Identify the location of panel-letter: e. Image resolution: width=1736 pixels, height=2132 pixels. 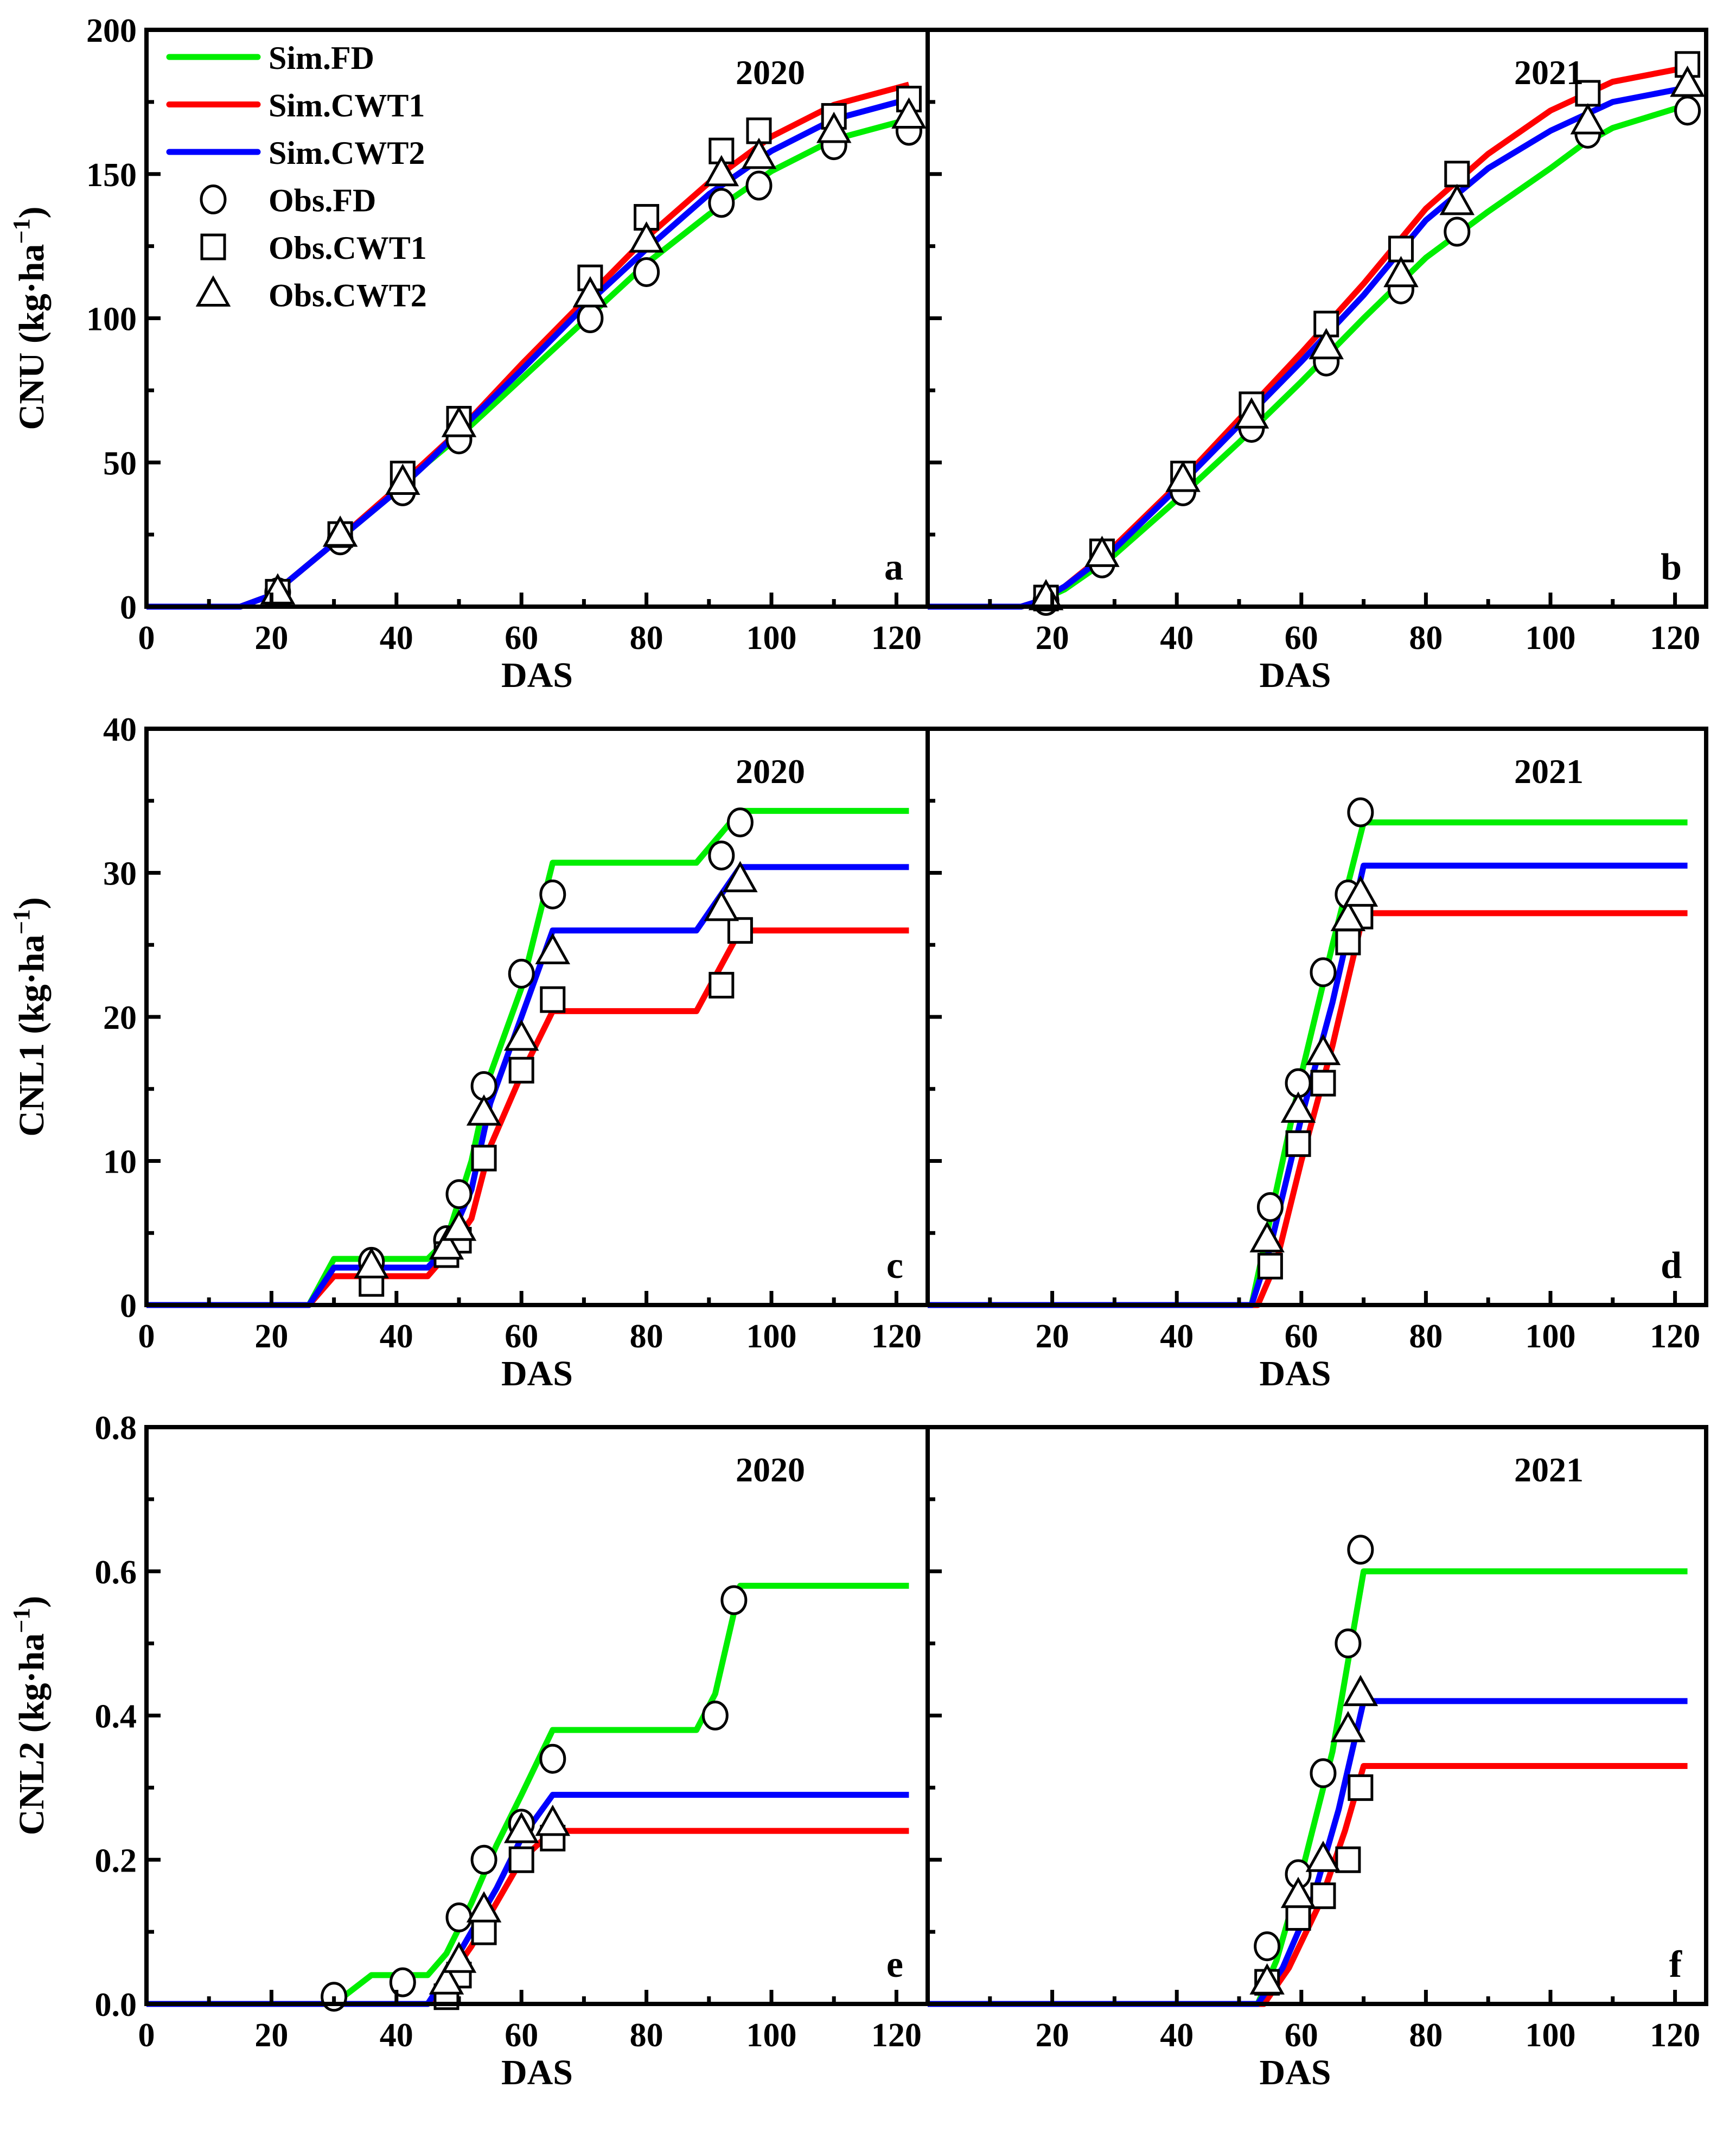
(894, 1965).